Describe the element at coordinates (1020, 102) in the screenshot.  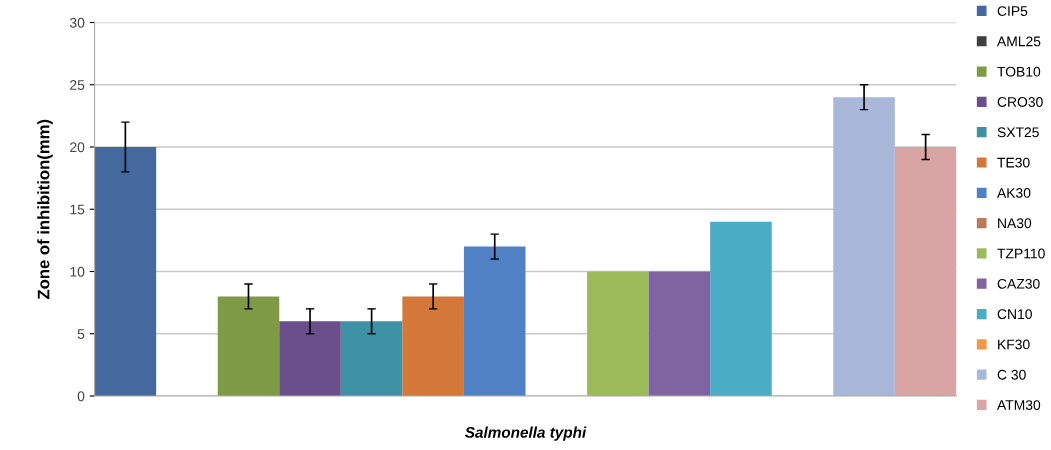
I see `legend-label: CRO30` at that location.